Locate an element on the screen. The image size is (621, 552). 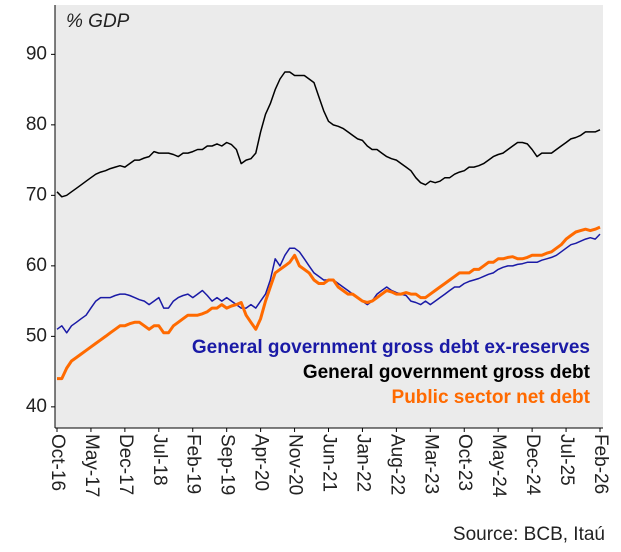
x-tick-label: Oct-16 is located at coordinates (57, 462).